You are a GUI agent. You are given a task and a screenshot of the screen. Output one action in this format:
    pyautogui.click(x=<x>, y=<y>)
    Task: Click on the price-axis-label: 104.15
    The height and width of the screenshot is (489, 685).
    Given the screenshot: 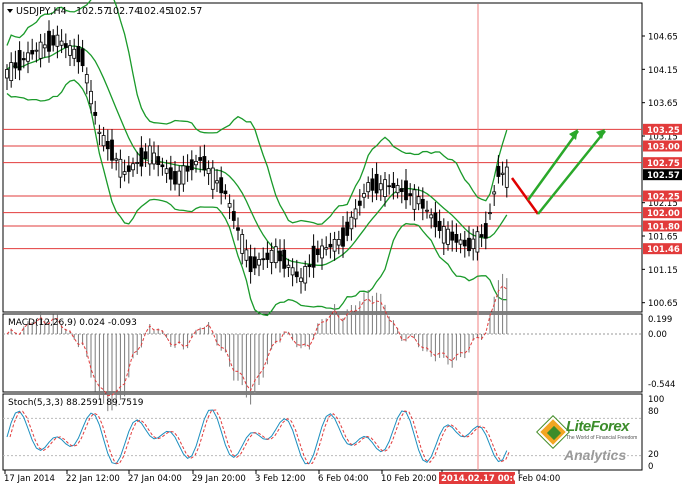 What is the action you would take?
    pyautogui.click(x=663, y=71)
    